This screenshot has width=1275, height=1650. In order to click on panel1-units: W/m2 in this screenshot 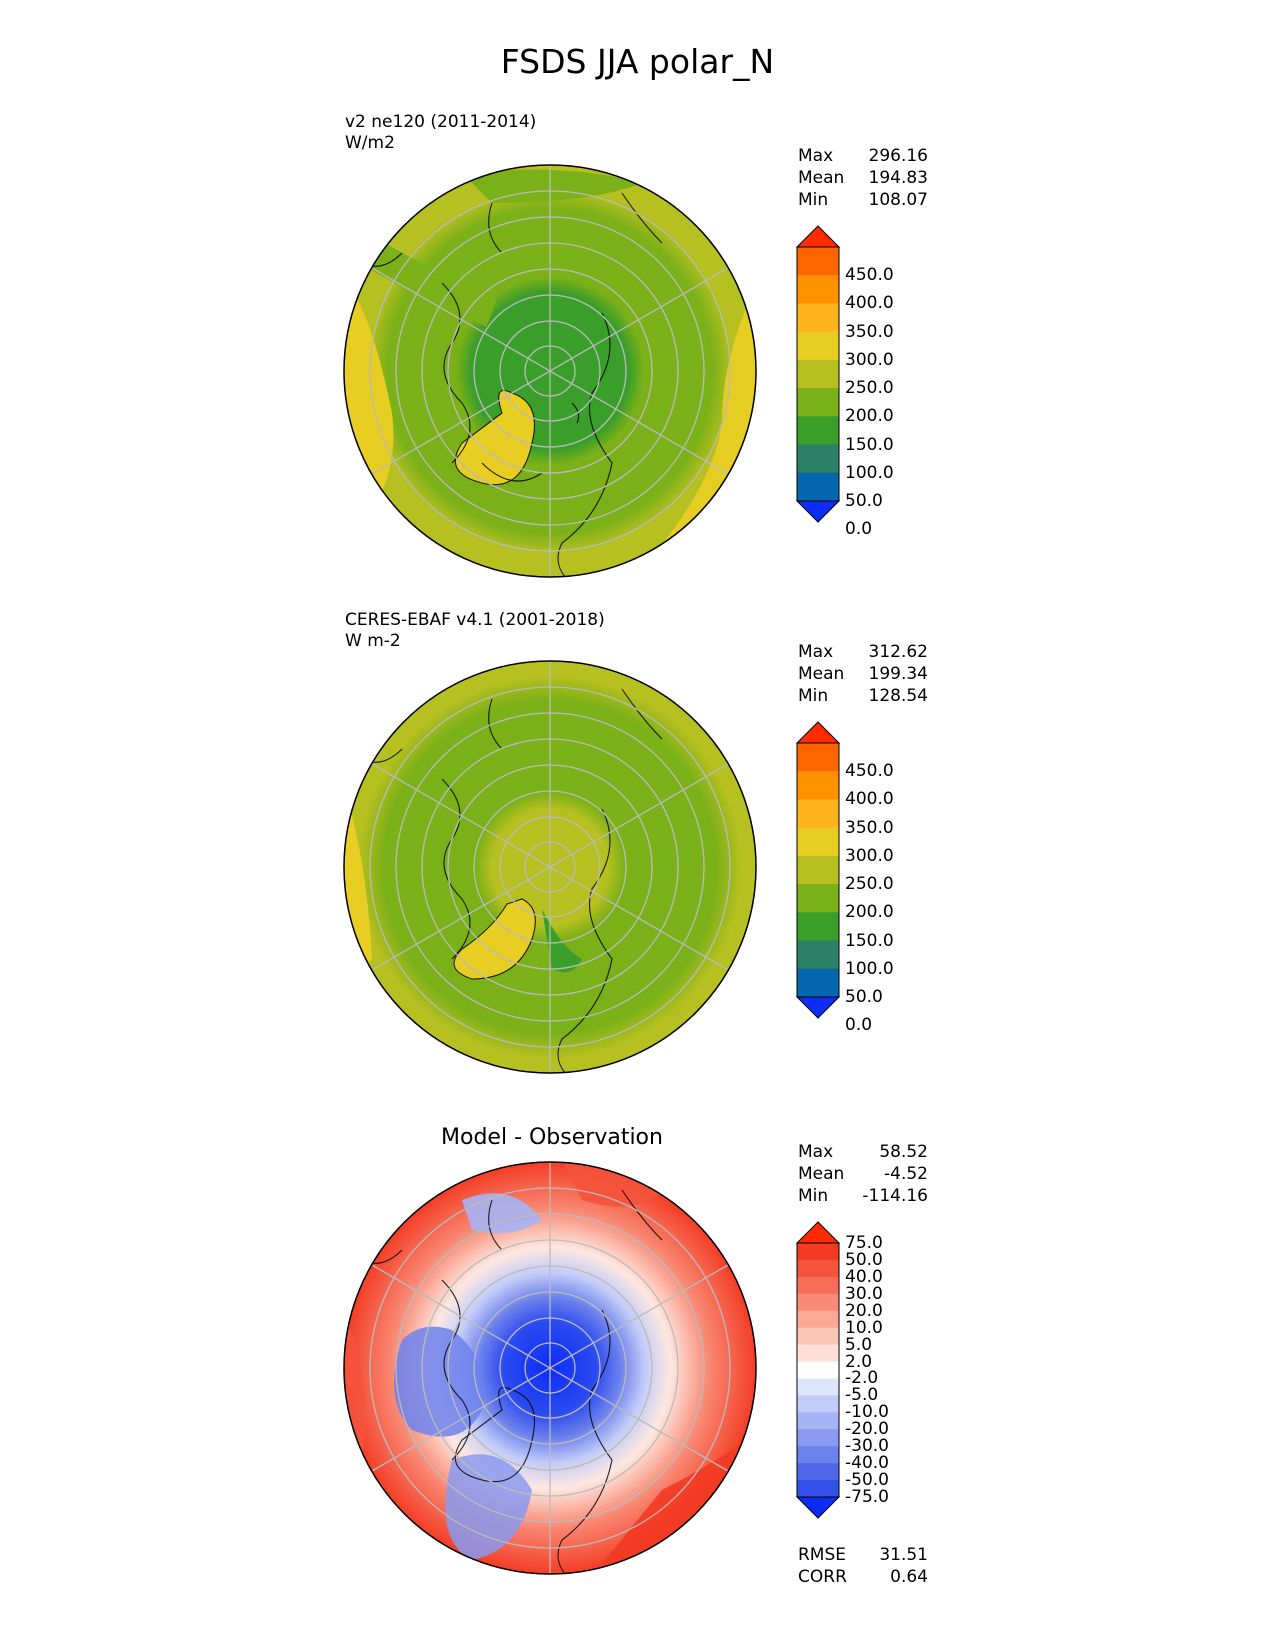, I will do `click(370, 143)`.